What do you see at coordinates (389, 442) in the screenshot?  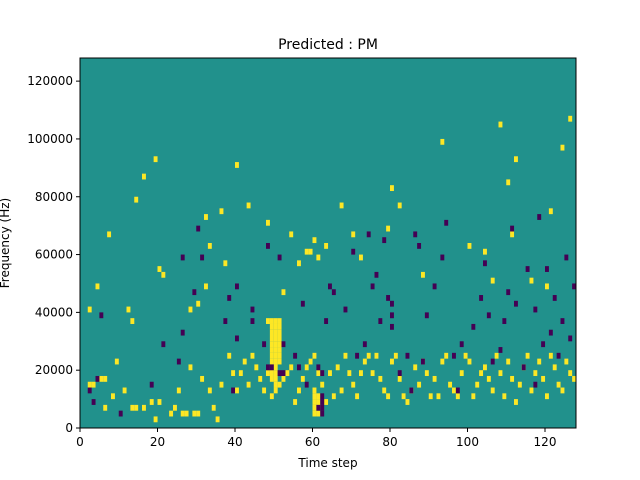 I see `x-tick-label: 80` at bounding box center [389, 442].